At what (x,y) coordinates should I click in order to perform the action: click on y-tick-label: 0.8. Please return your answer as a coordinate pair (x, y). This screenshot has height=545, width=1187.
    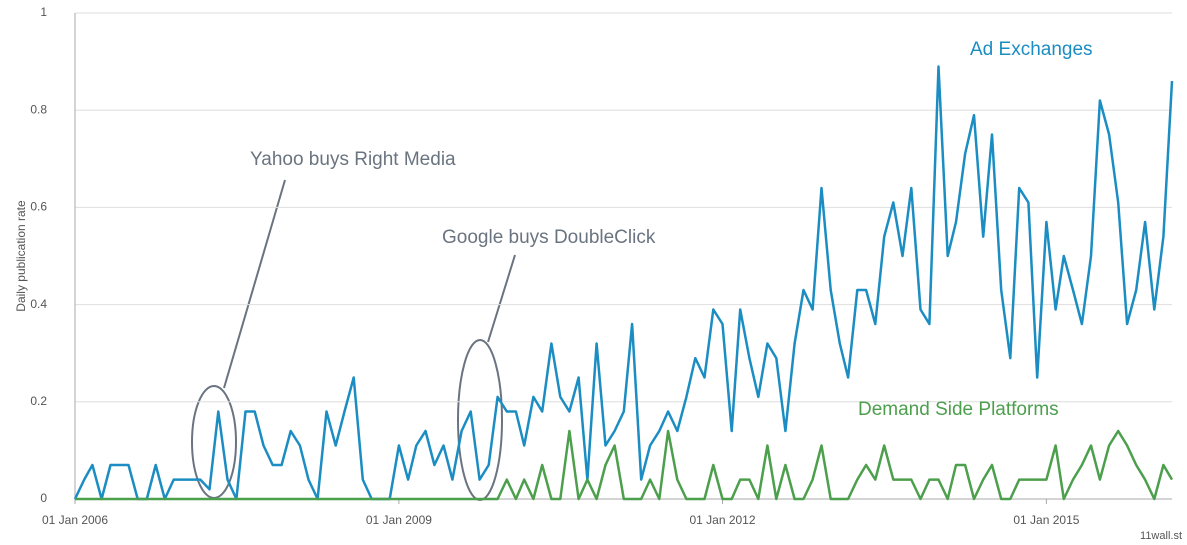
    Looking at the image, I should click on (38, 109).